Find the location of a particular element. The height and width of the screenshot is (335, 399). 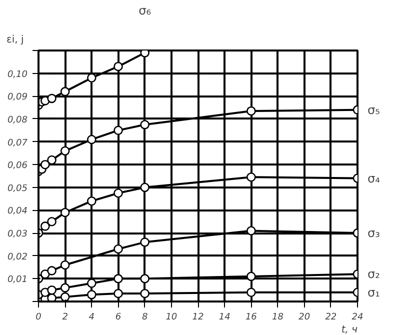

x-tick-label: 4 is located at coordinates (91, 317).